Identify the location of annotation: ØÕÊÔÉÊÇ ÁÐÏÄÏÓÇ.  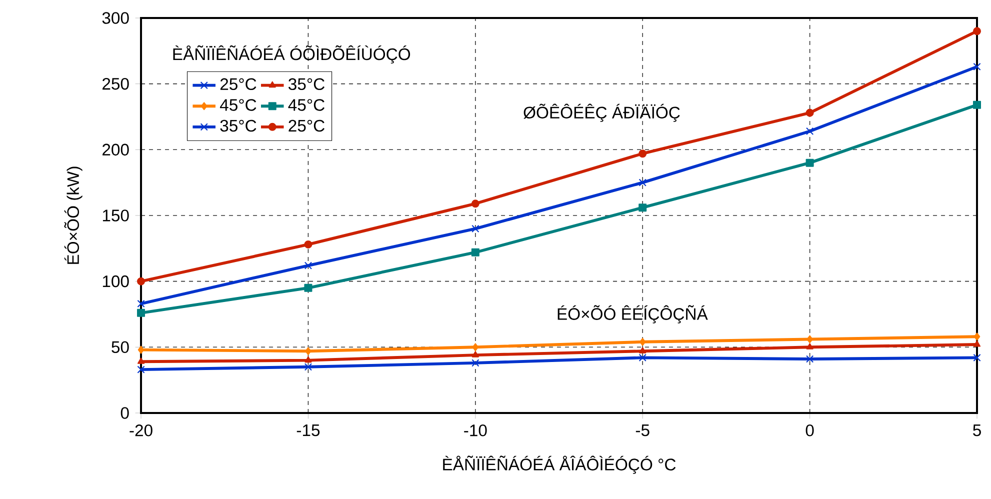
(602, 113).